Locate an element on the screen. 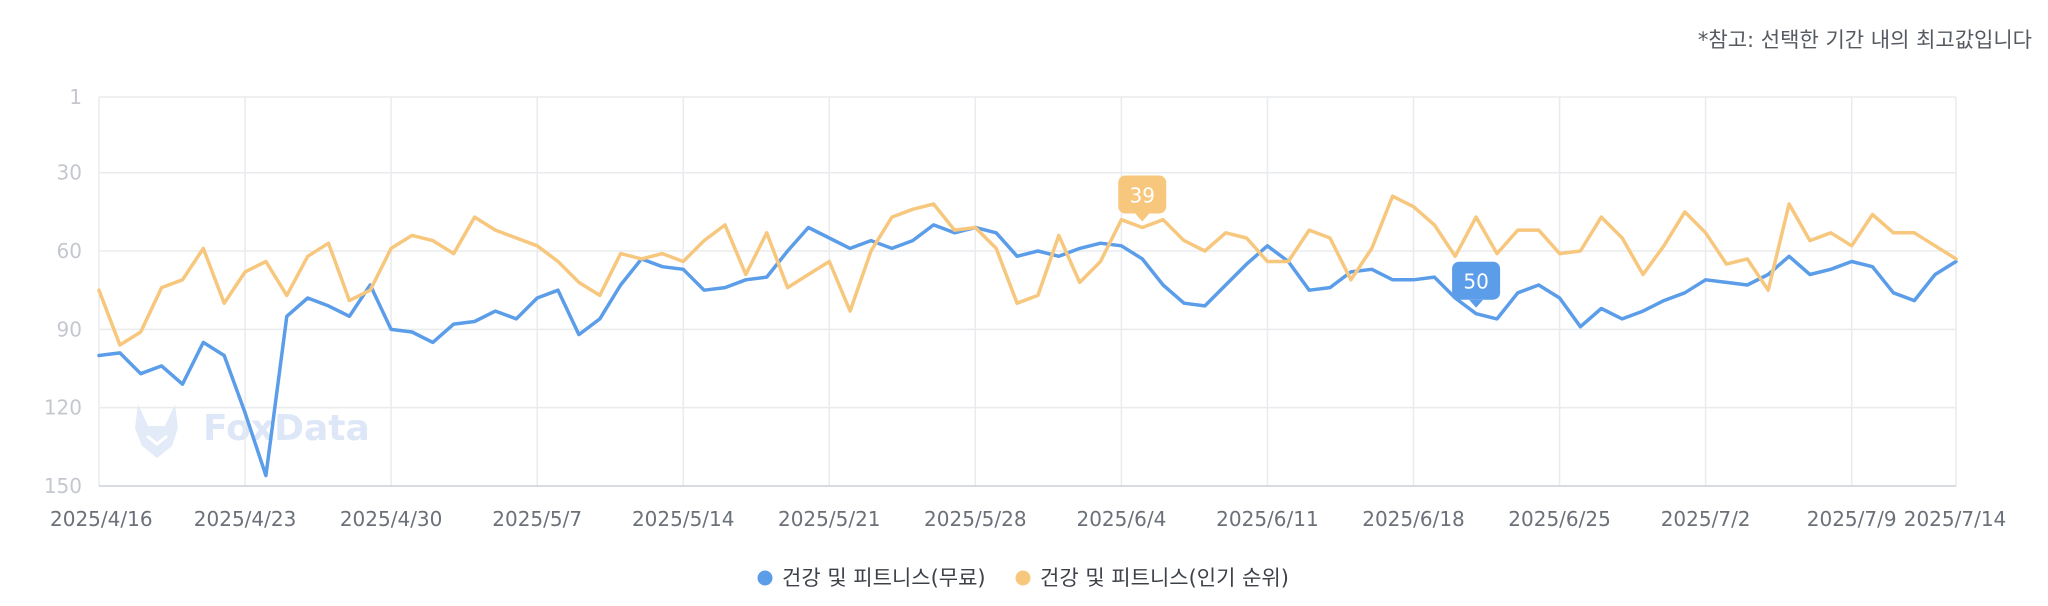  y-tick-label: 30 is located at coordinates (69, 173).